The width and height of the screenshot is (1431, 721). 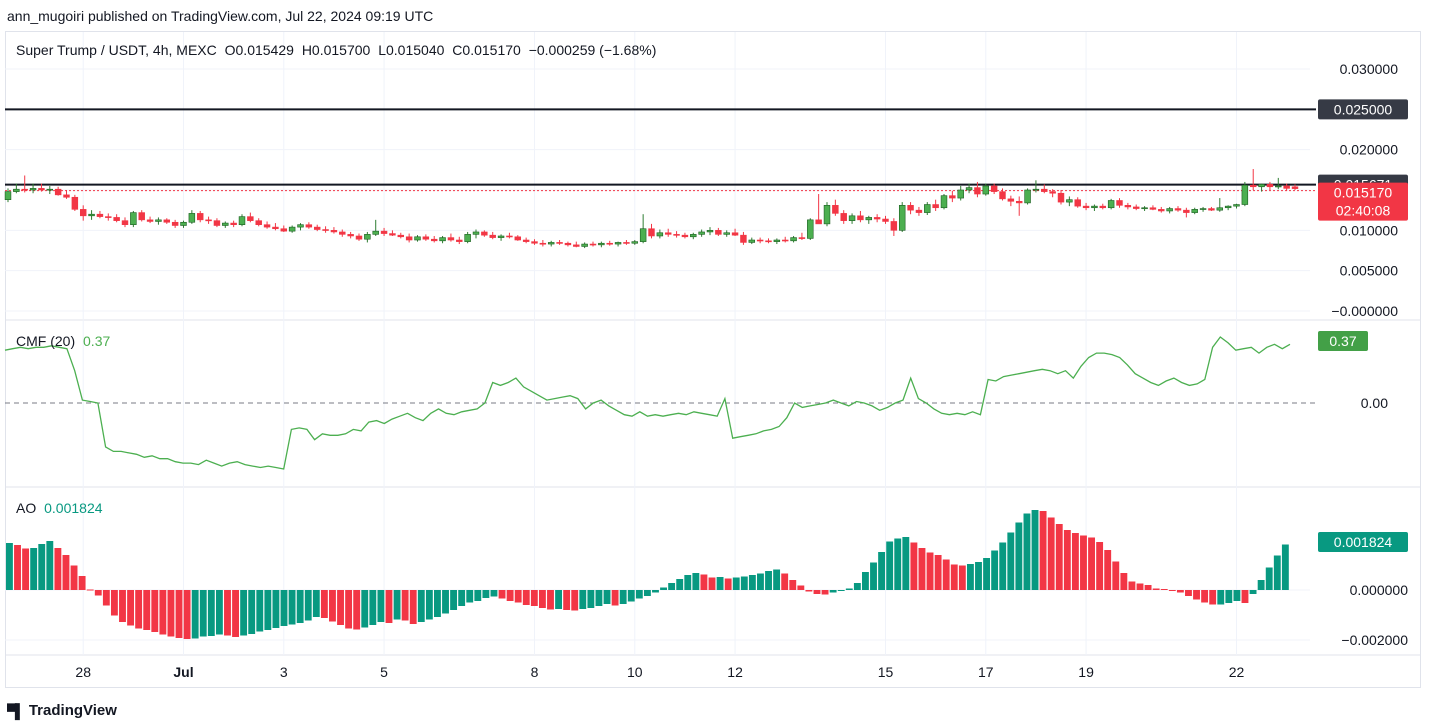 I want to click on cmf-legend: CMF (20) 0.37, so click(x=65, y=341).